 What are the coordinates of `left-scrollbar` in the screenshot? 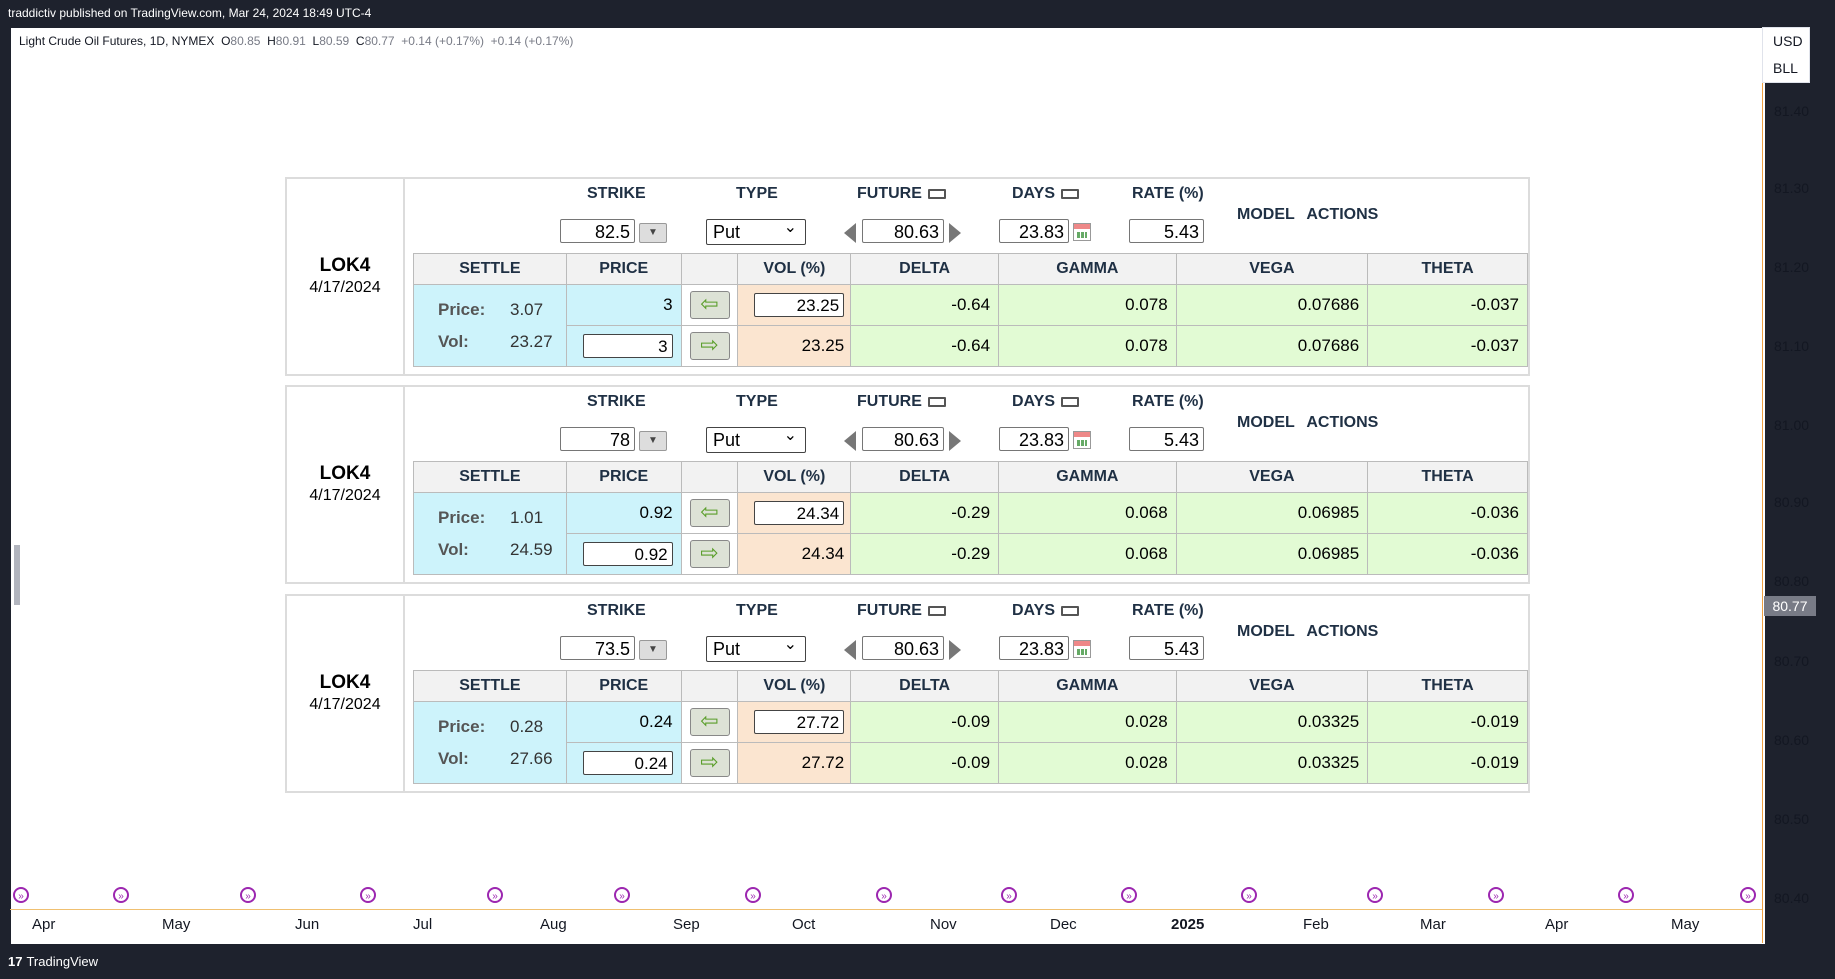 It's located at (17, 575).